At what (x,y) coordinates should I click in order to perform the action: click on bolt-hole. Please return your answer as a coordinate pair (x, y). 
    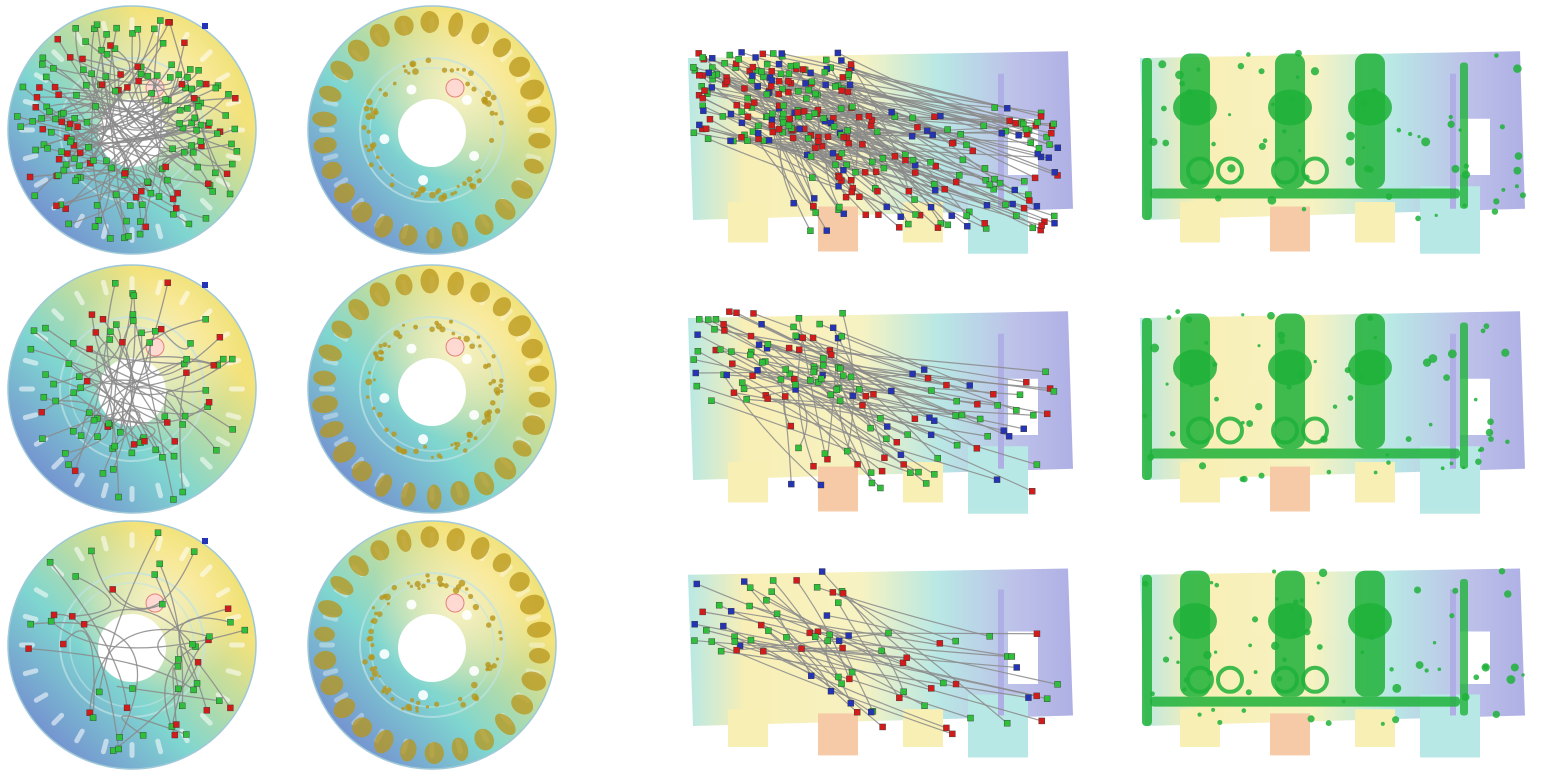
    Looking at the image, I should click on (384, 654).